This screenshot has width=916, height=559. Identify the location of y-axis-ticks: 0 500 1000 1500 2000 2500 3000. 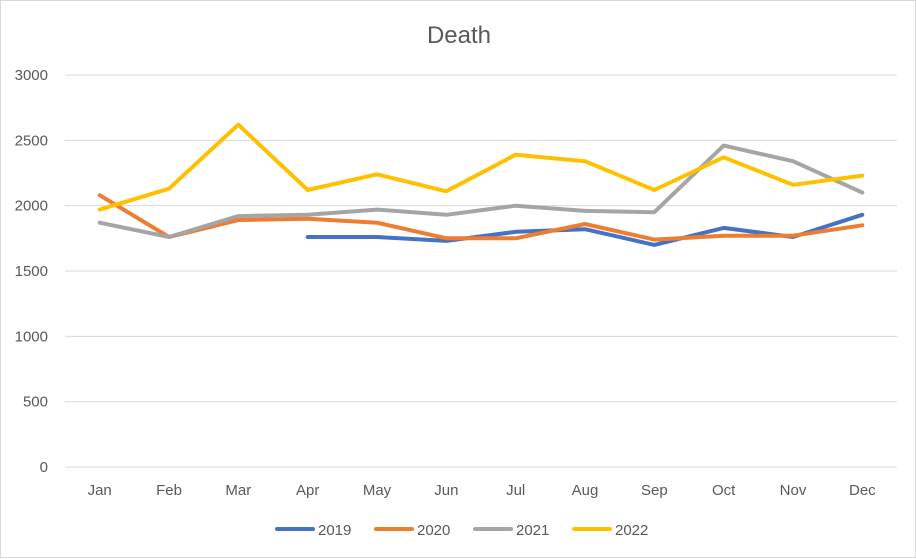
(31, 271).